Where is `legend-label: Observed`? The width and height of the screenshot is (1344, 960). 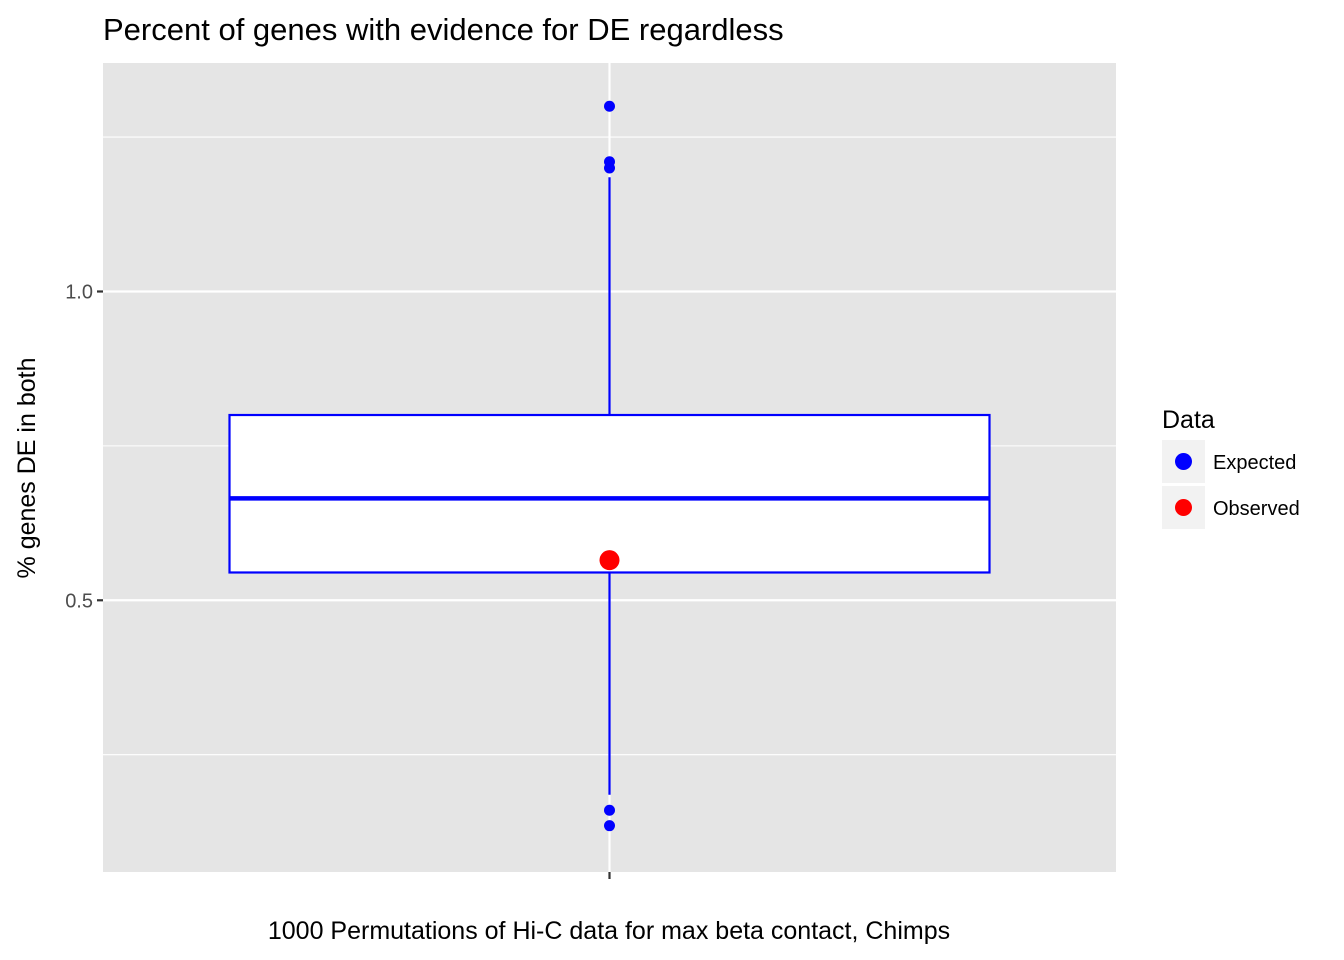 legend-label: Observed is located at coordinates (1256, 509).